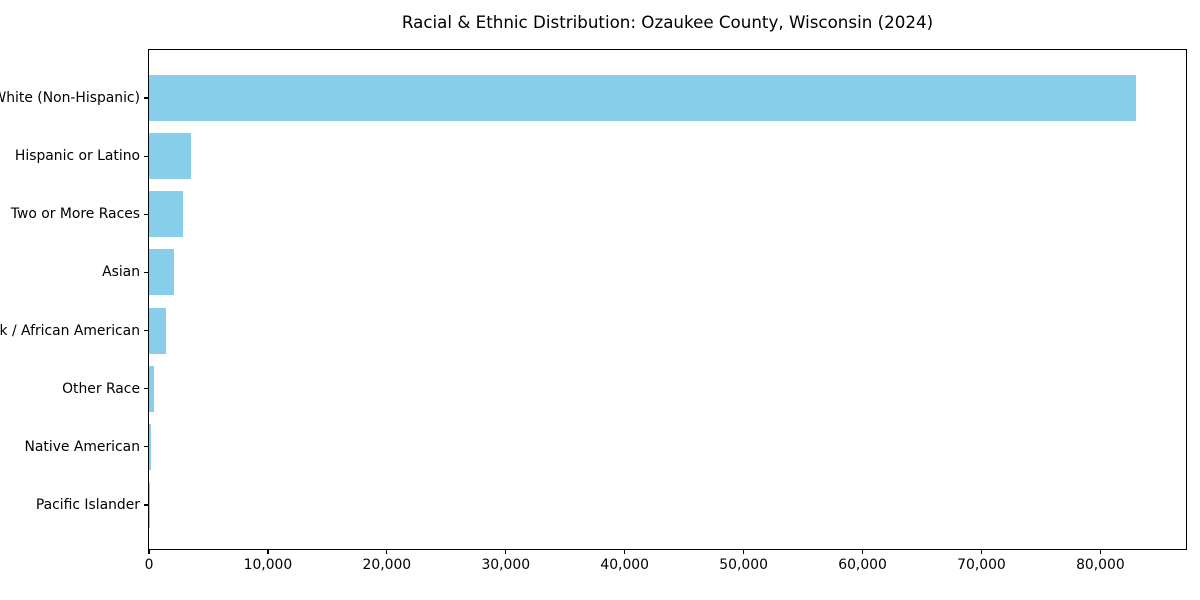 Image resolution: width=1200 pixels, height=600 pixels. I want to click on y-label-black-african-american: Black / African American, so click(70, 330).